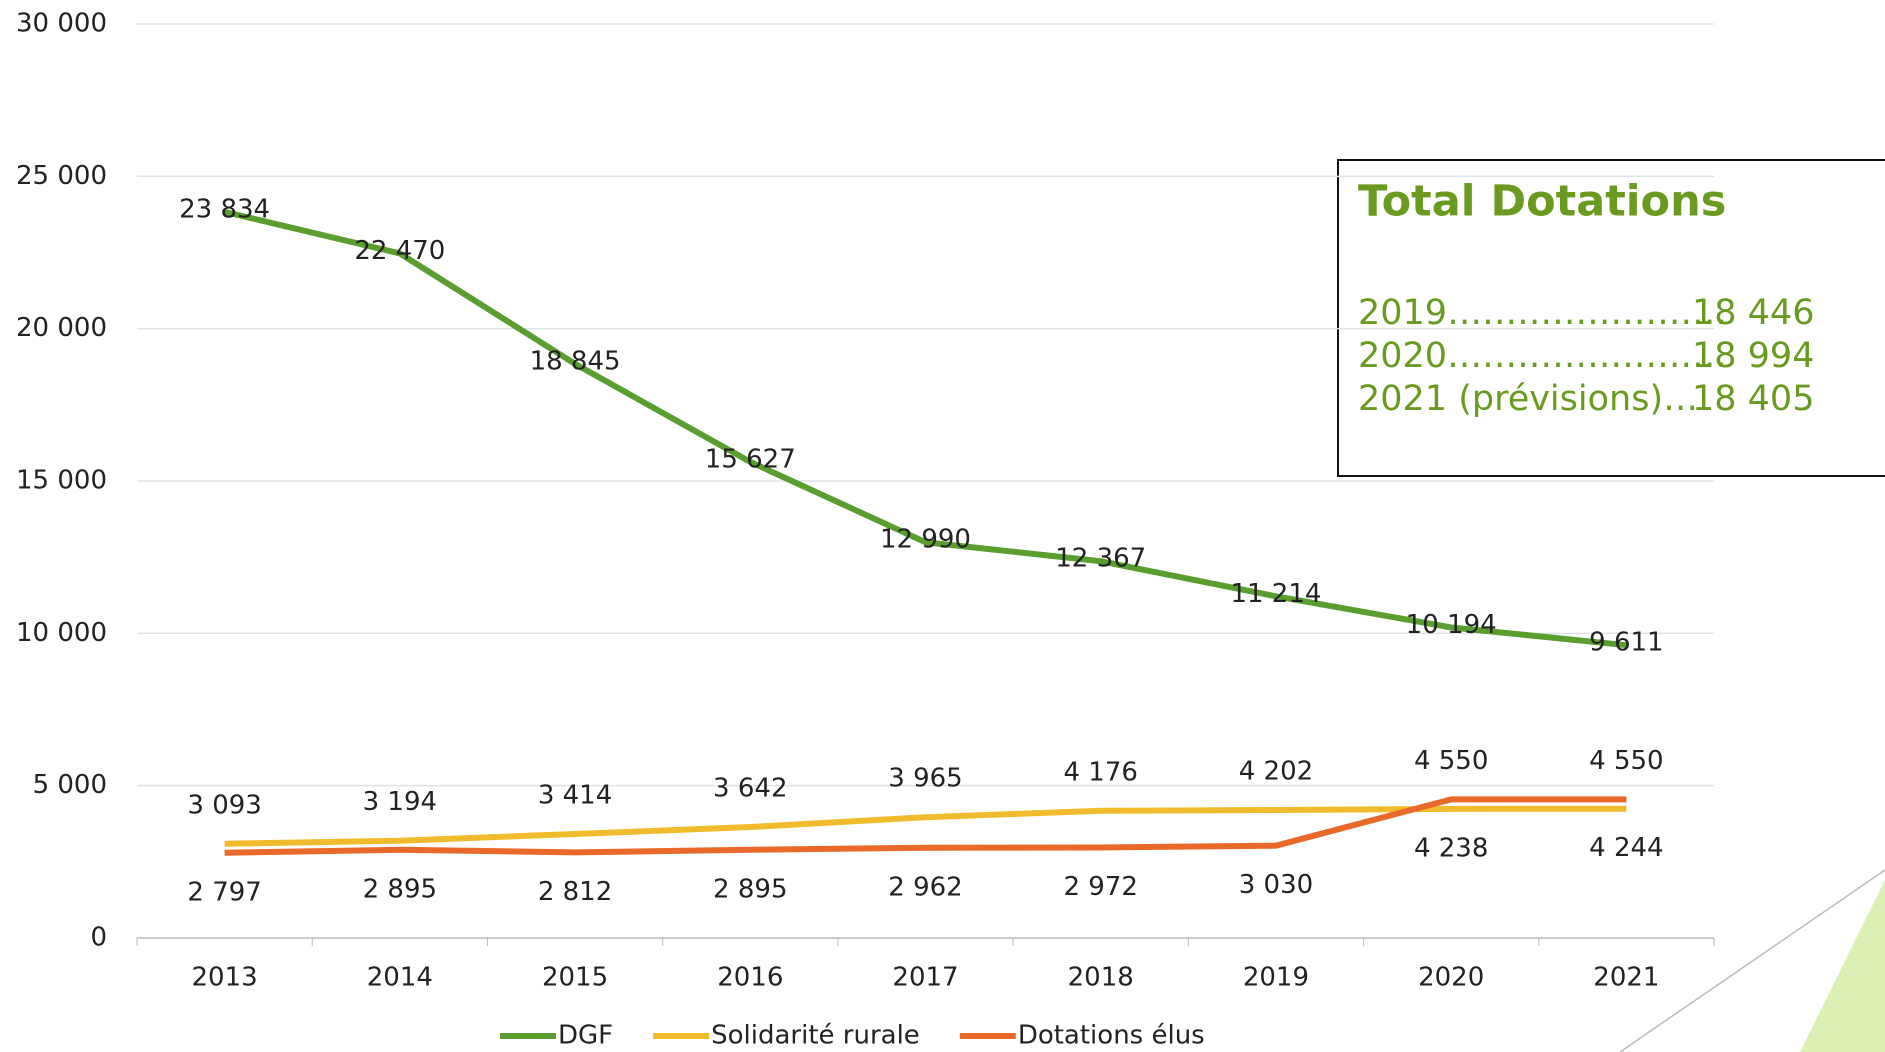 The height and width of the screenshot is (1052, 1885). Describe the element at coordinates (925, 540) in the screenshot. I see `data-label: 12 990` at that location.